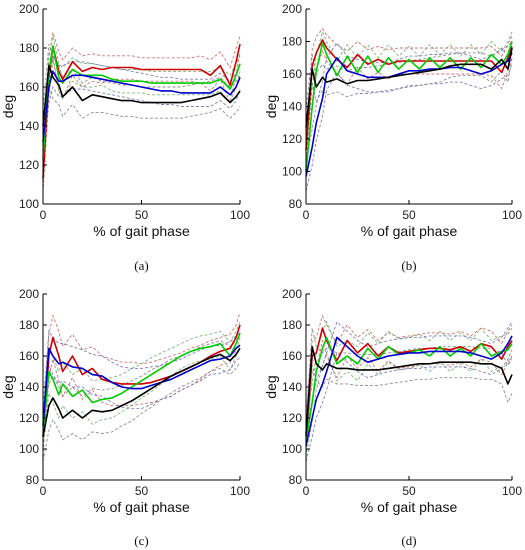 Image resolution: width=525 pixels, height=550 pixels. Describe the element at coordinates (141, 540) in the screenshot. I see `panel-label: (c)` at that location.